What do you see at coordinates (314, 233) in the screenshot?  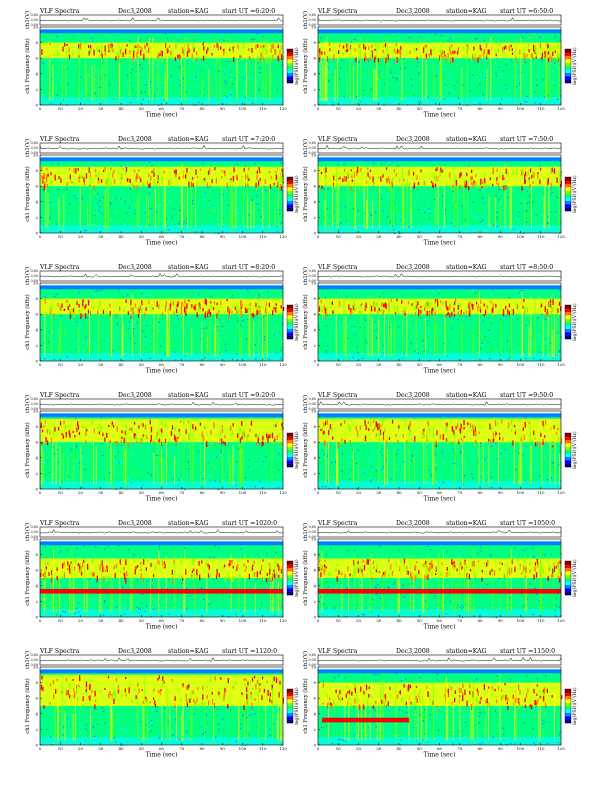 I see `y-tick-label: 0` at bounding box center [314, 233].